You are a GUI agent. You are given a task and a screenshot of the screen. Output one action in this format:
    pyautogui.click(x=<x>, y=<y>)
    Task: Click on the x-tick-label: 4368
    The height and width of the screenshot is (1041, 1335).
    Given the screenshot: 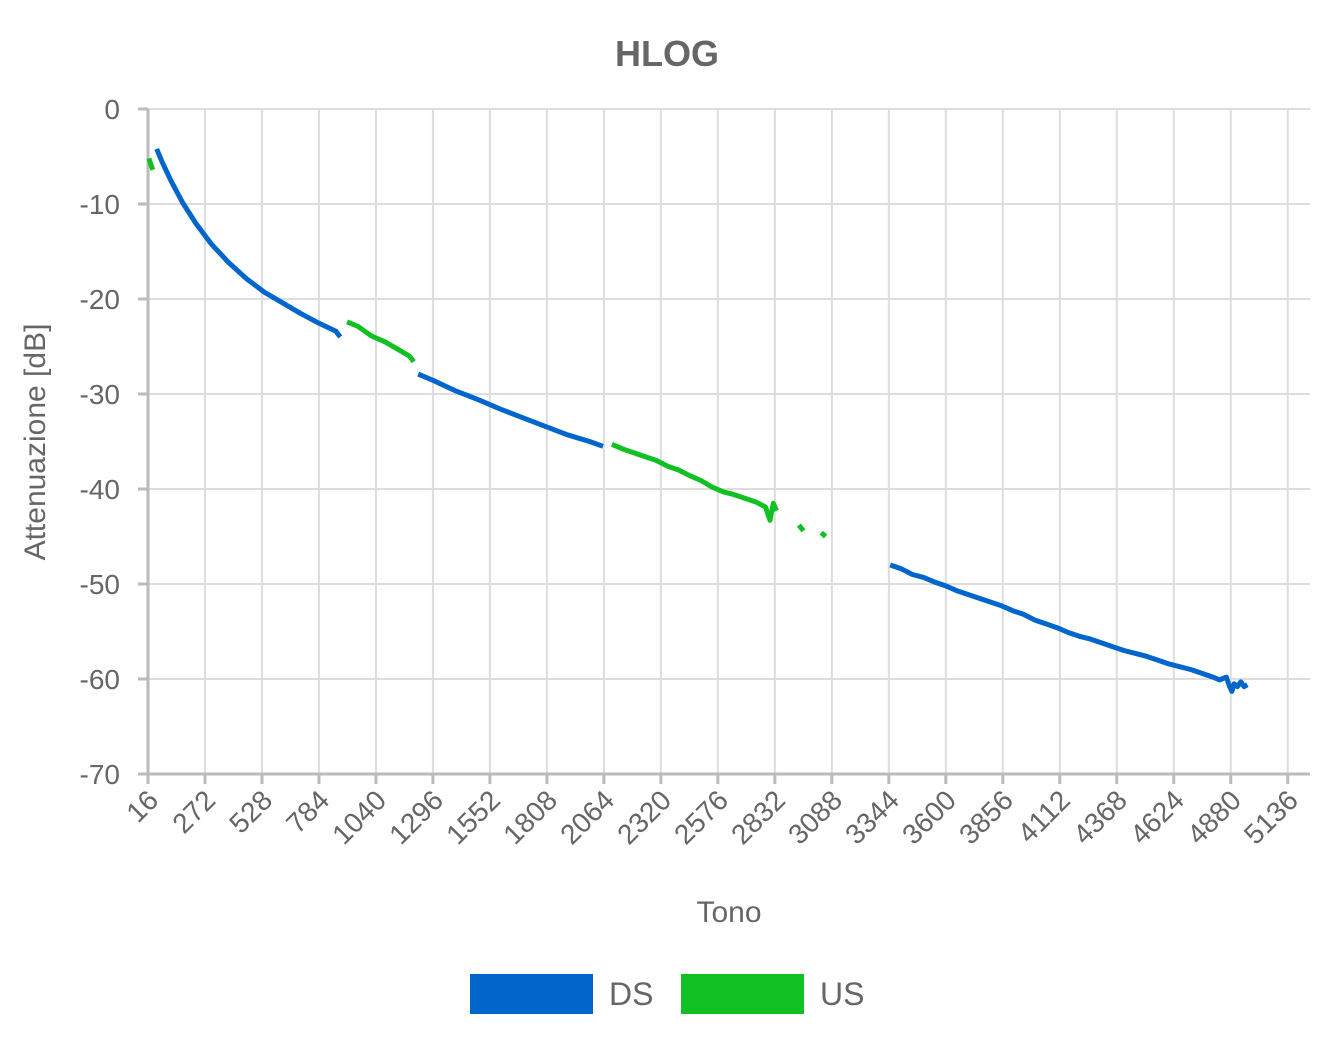 What is the action you would take?
    pyautogui.click(x=1100, y=817)
    